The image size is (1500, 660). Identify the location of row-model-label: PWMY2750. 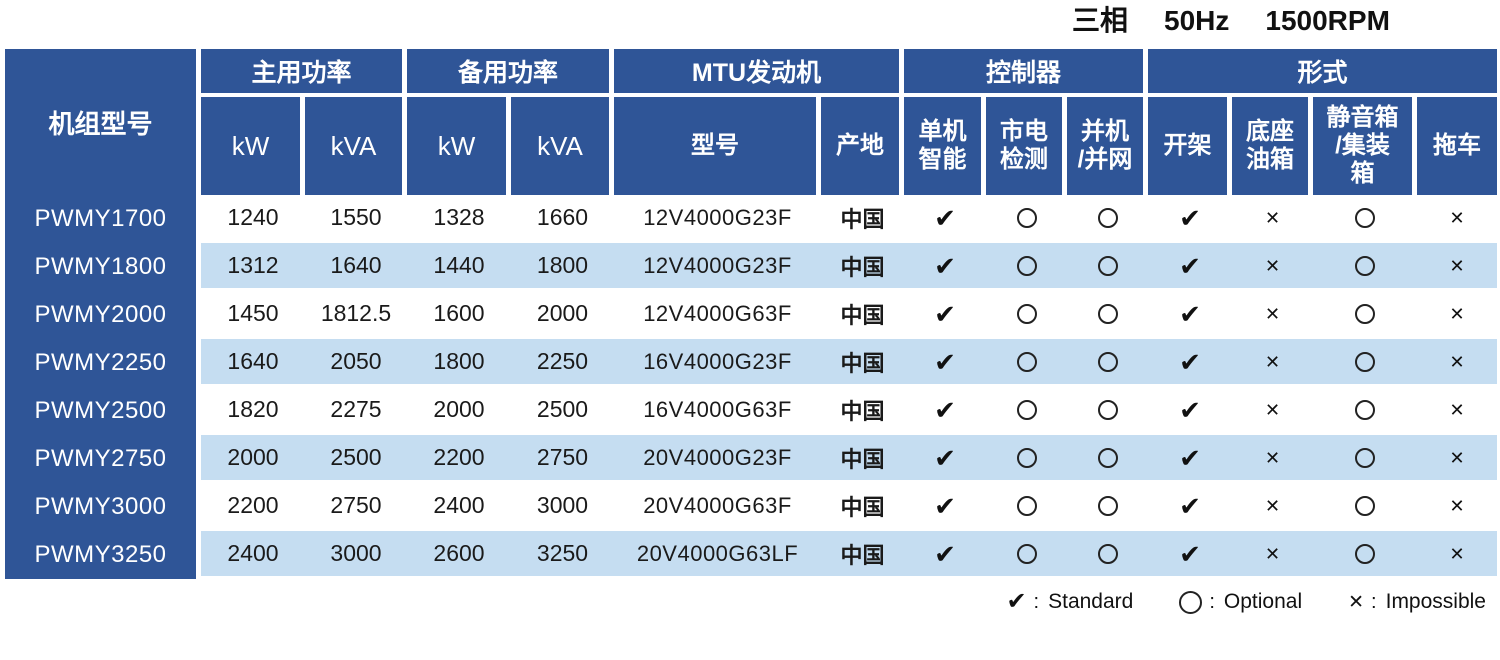
(103, 459).